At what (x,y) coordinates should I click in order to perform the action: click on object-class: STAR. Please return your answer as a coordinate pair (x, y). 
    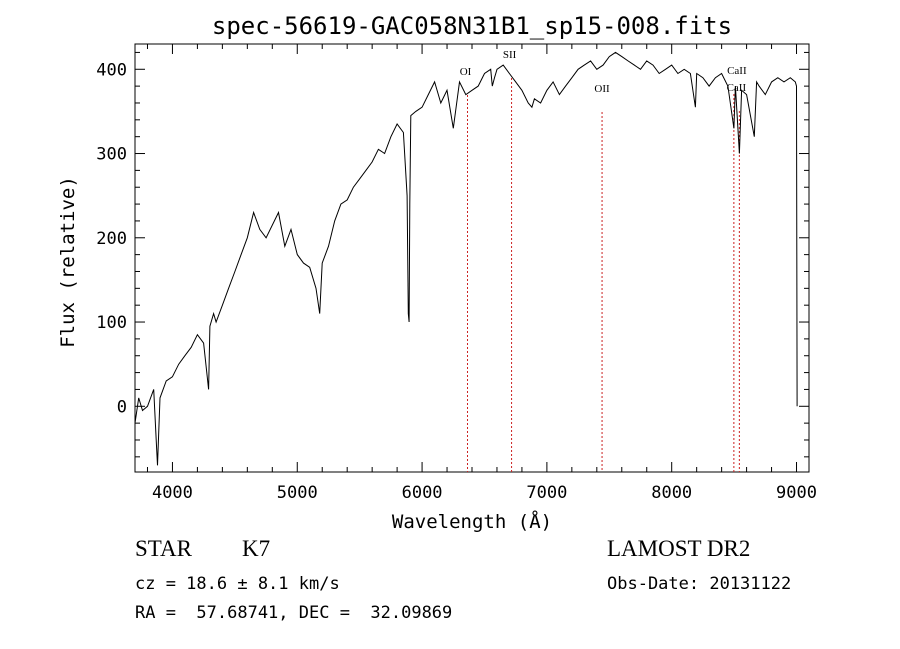
    Looking at the image, I should click on (163, 548).